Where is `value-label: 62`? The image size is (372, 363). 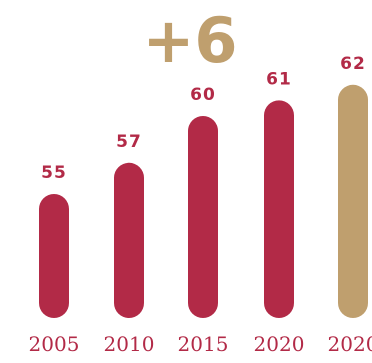 value-label: 62 is located at coordinates (353, 64).